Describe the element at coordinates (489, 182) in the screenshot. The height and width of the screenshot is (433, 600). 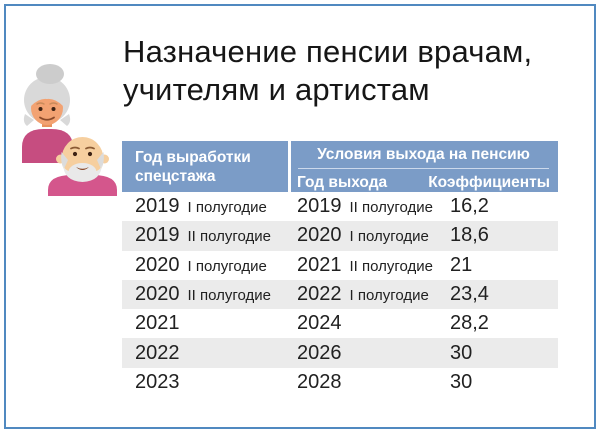
I see `header-coefficients: Коэффициенты` at that location.